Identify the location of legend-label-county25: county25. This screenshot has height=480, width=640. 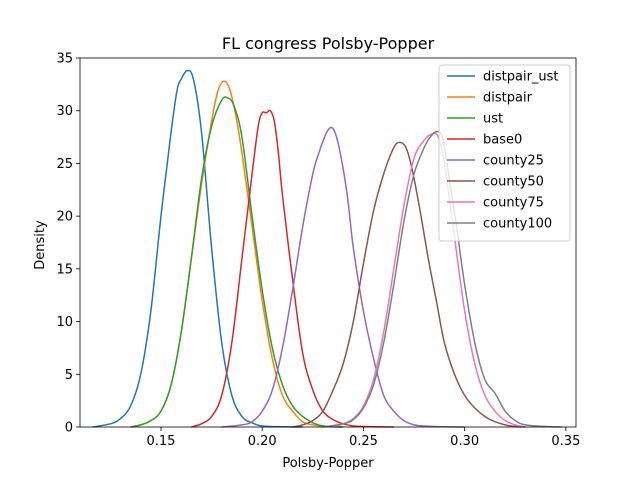
(513, 161).